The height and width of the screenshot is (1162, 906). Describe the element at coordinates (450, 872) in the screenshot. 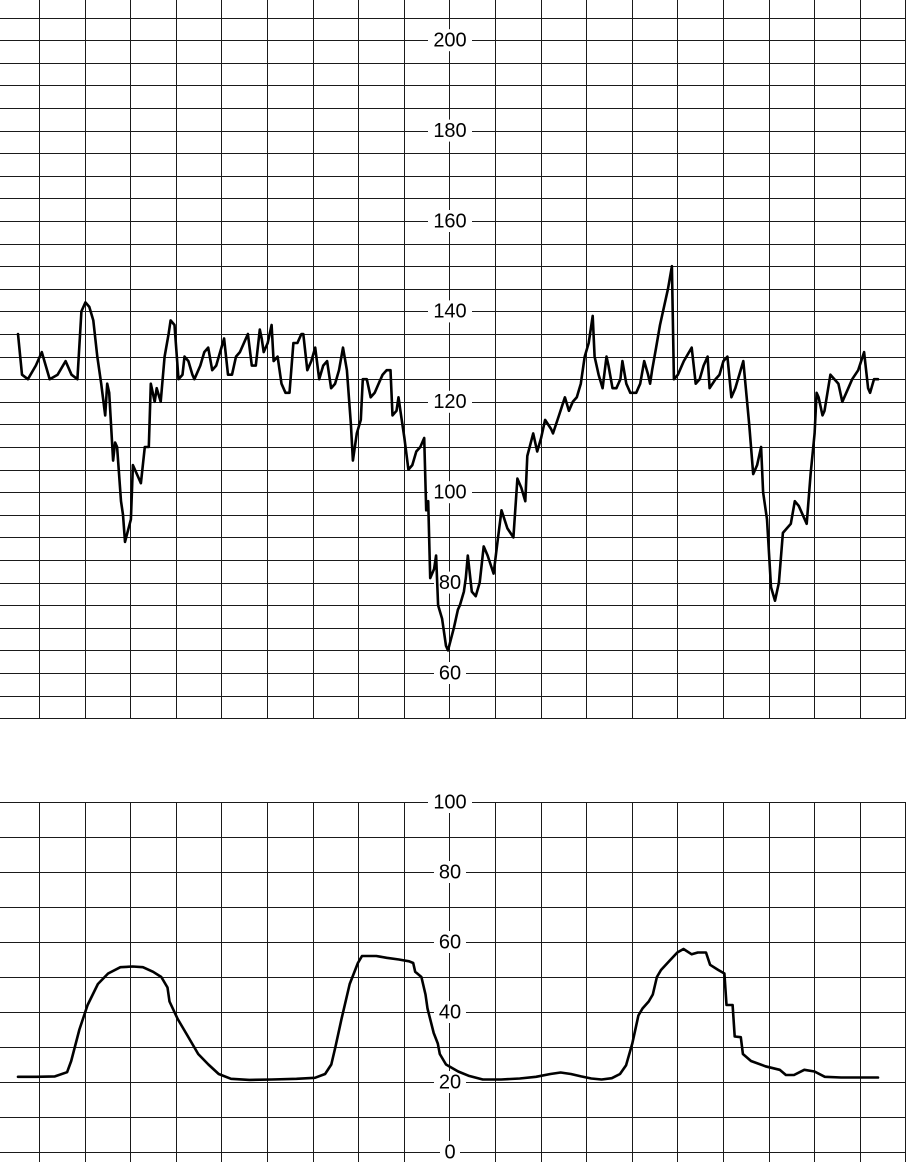

I see `contraction-tick-label-bg` at that location.